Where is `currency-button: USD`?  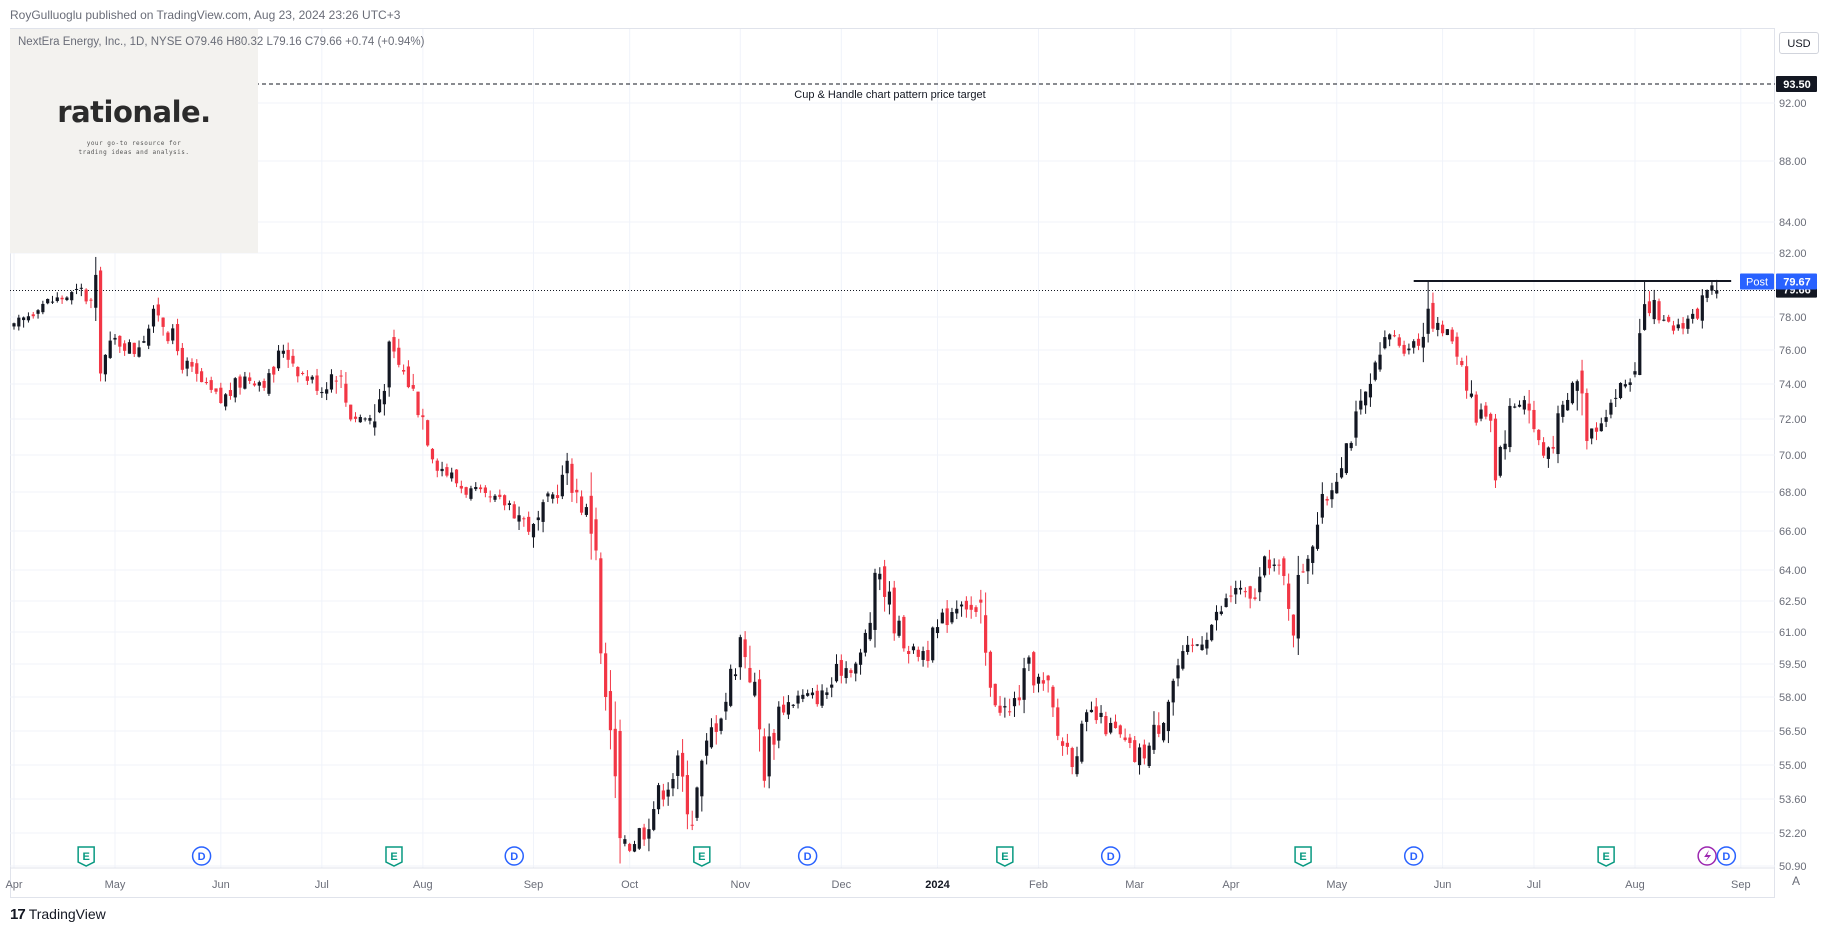
currency-button: USD is located at coordinates (1799, 43).